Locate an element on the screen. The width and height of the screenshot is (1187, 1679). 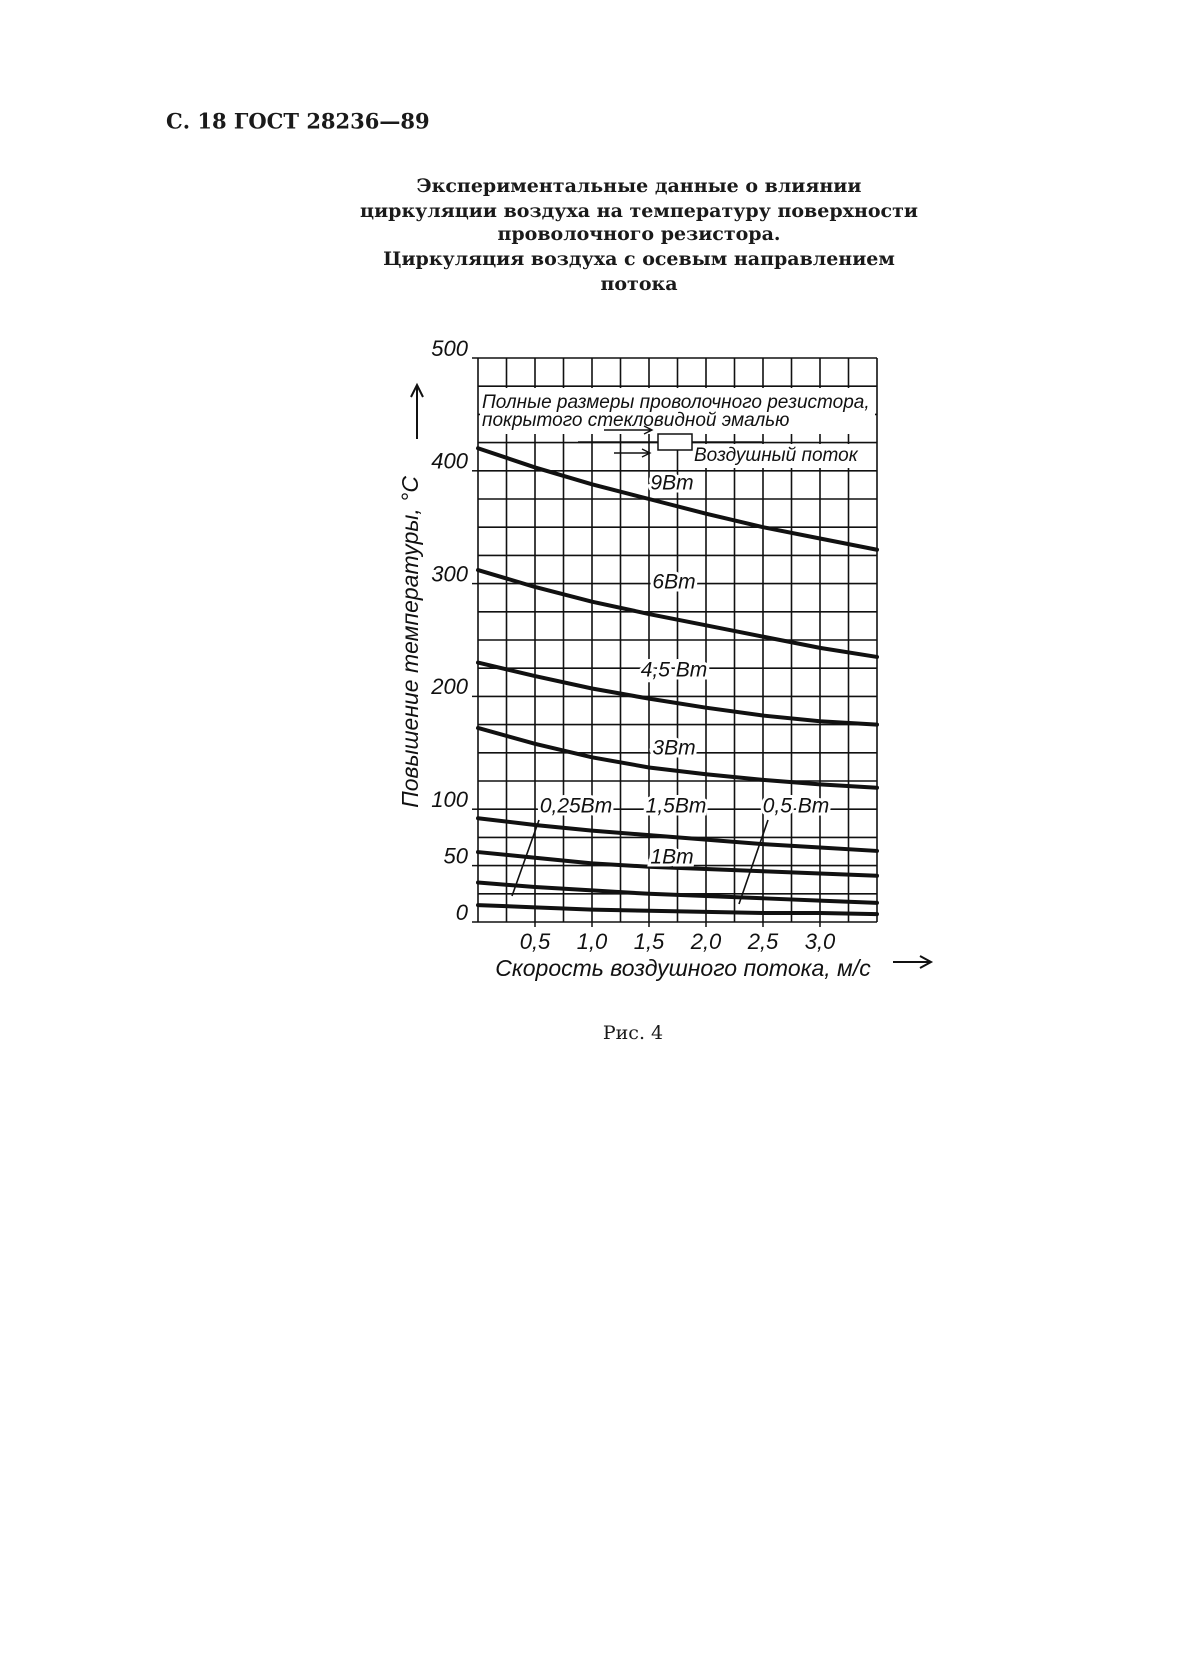
title-line: Циркуляция воздуха с осевым направлением is located at coordinates (639, 259).